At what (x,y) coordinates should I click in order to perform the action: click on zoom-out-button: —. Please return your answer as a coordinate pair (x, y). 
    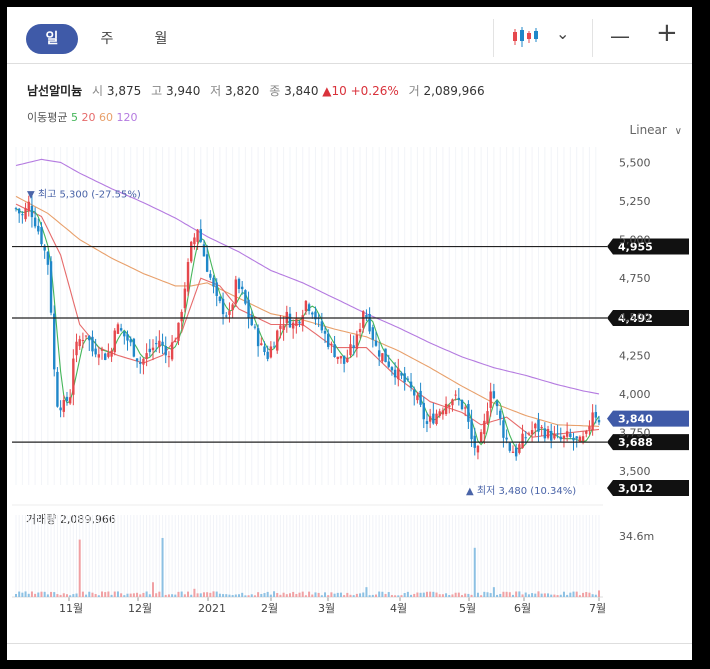
    Looking at the image, I should click on (620, 36).